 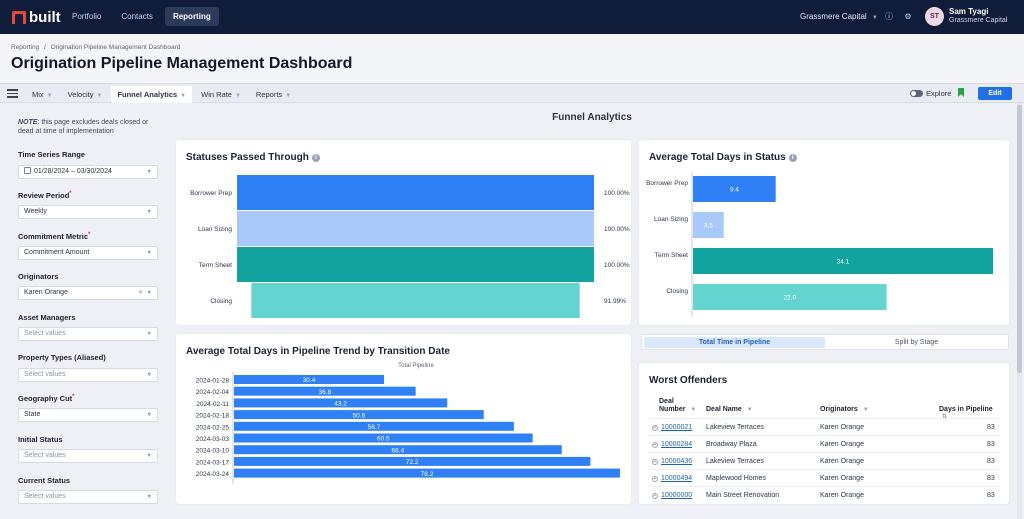 I want to click on built-logo: built, so click(x=36, y=17).